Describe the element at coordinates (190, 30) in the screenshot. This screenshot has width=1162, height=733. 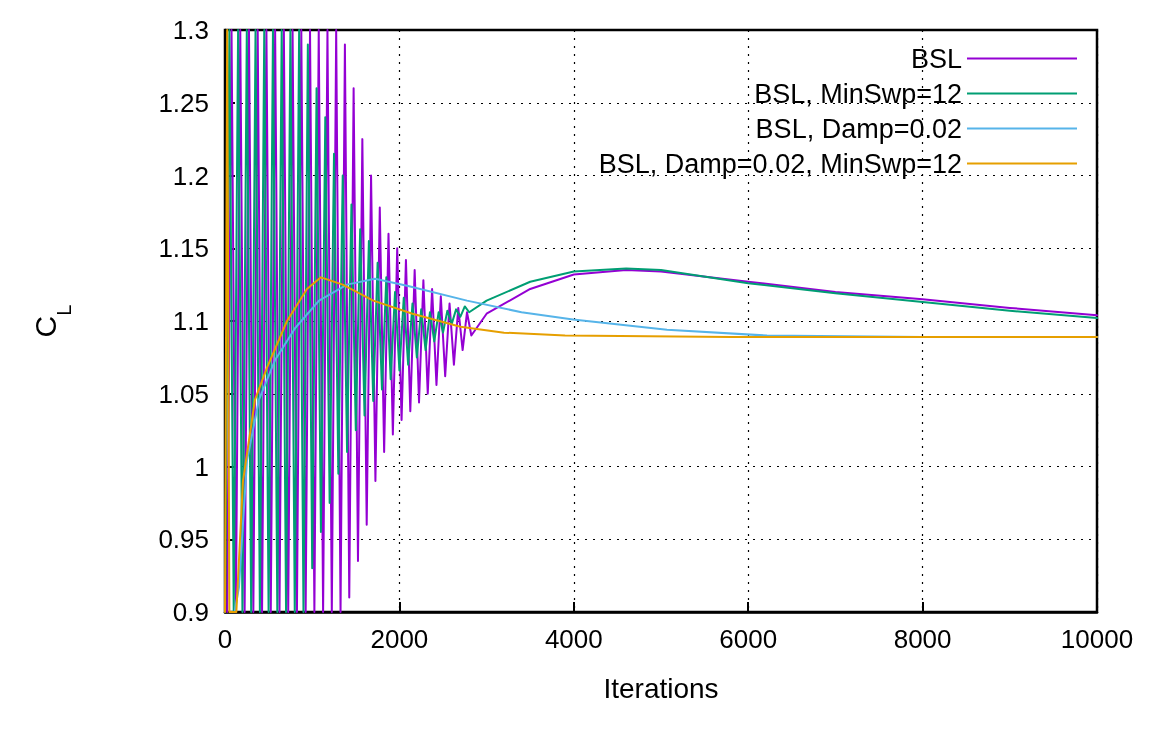
I see `y-tick-label: 1.3` at that location.